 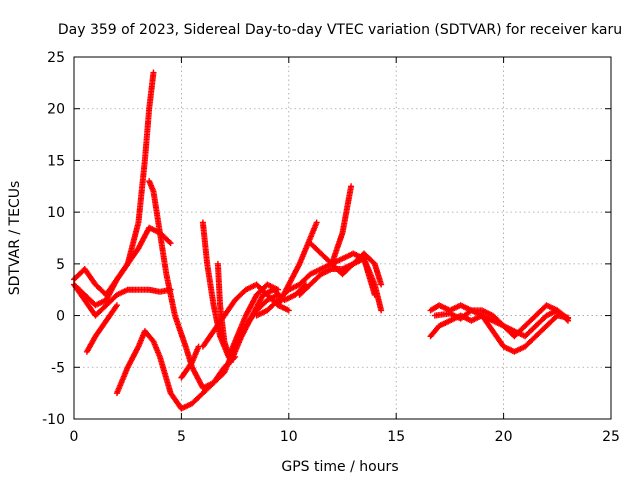 What do you see at coordinates (181, 437) in the screenshot?
I see `x-tick-label: 5` at bounding box center [181, 437].